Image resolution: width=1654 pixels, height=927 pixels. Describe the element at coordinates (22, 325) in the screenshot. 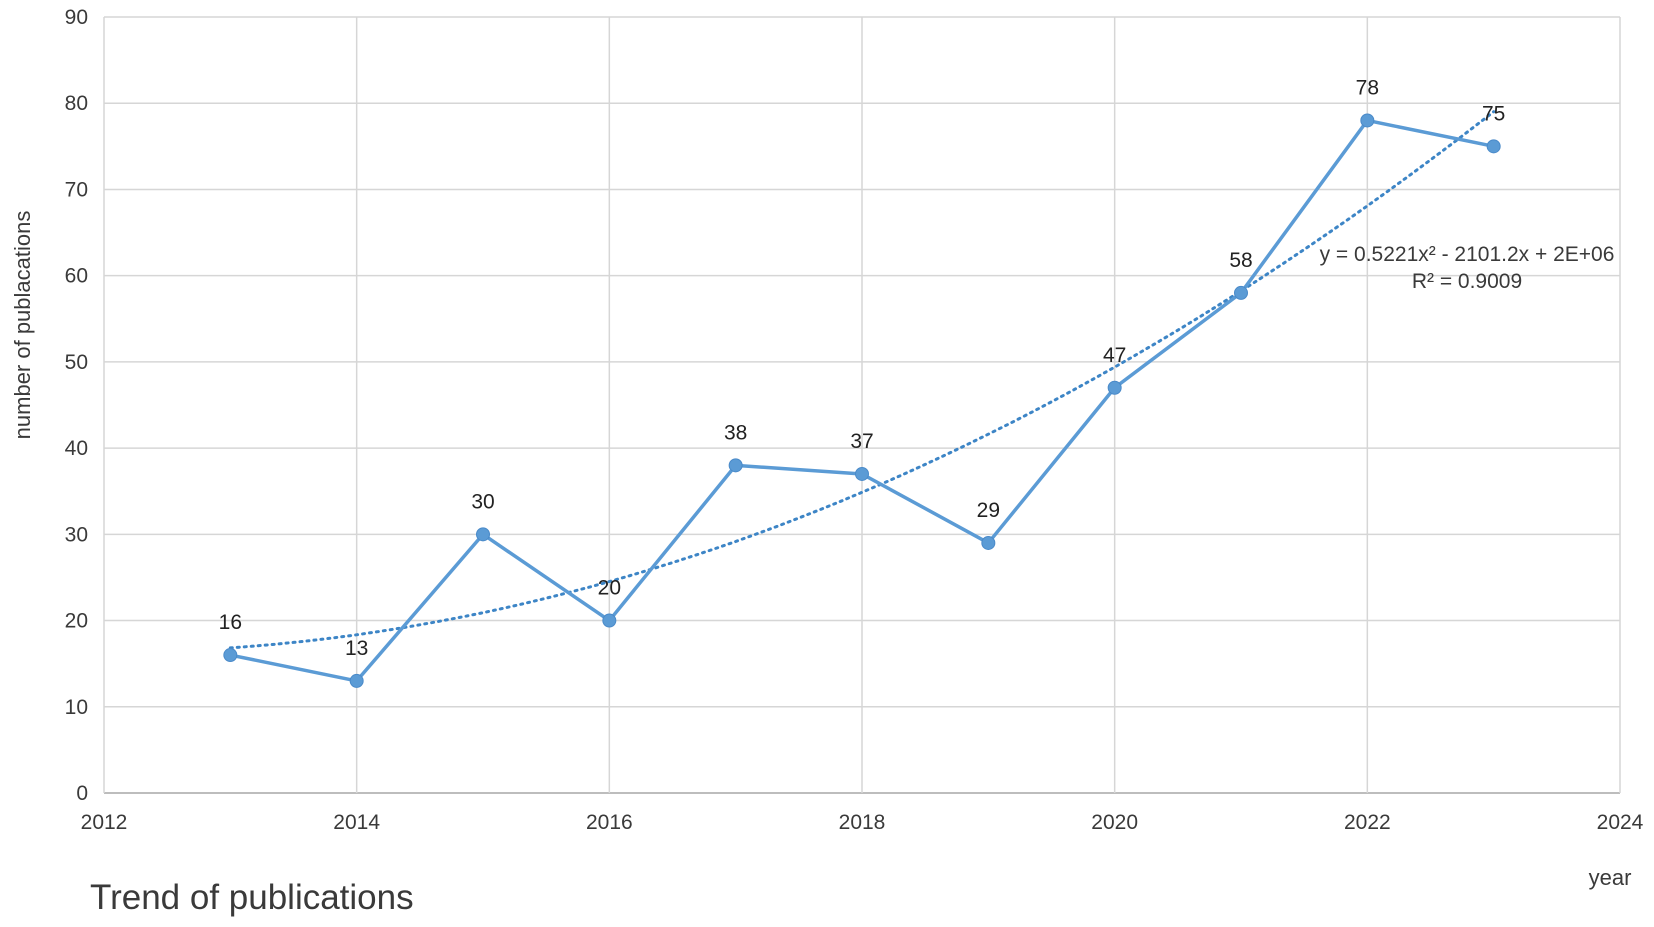

I see `y-axis-label: number of publacations` at that location.